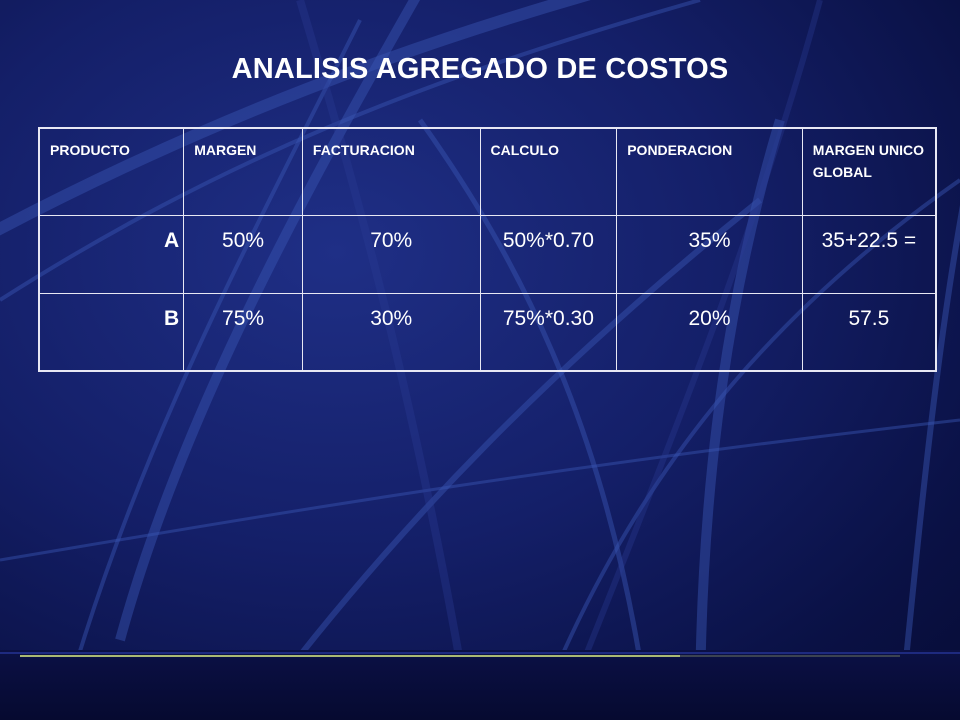 Image resolution: width=960 pixels, height=720 pixels. I want to click on cell-facturacion: 30%, so click(391, 332).